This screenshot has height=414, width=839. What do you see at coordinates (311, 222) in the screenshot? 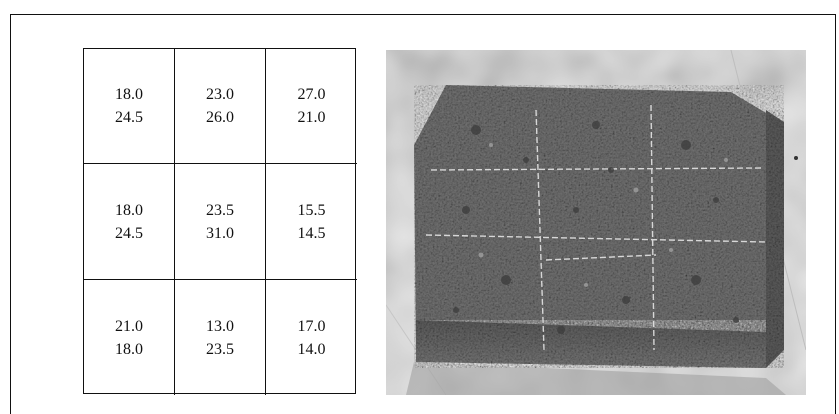
I see `grid-cell-r2c3: 15.5 14.5` at bounding box center [311, 222].